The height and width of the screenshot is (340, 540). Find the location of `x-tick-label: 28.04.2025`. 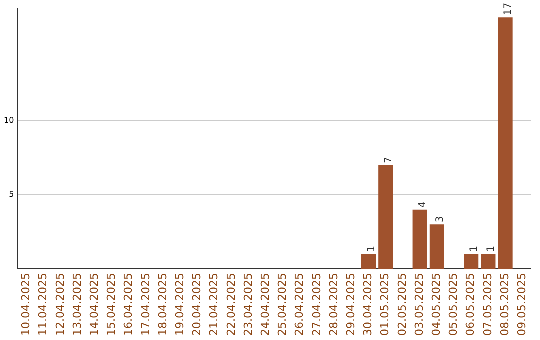

x-tick-label: 28.04.2025 is located at coordinates (333, 304).